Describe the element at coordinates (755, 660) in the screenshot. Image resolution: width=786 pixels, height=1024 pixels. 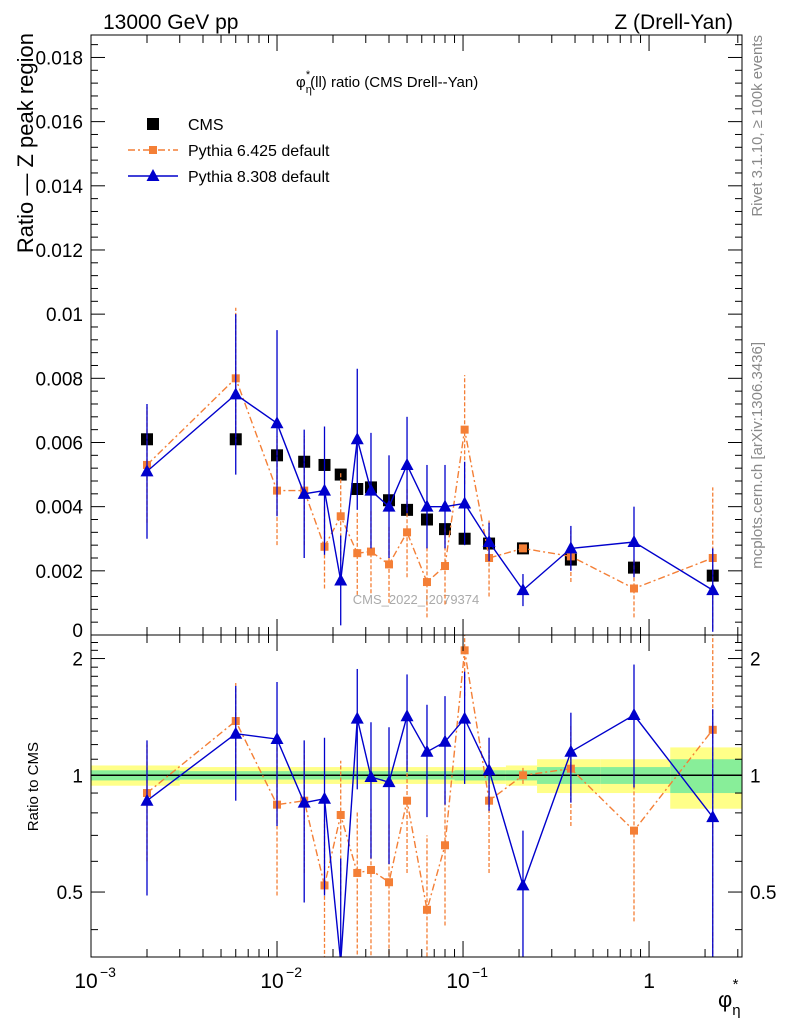
I see `ratio-ytick-label-right: 2` at that location.